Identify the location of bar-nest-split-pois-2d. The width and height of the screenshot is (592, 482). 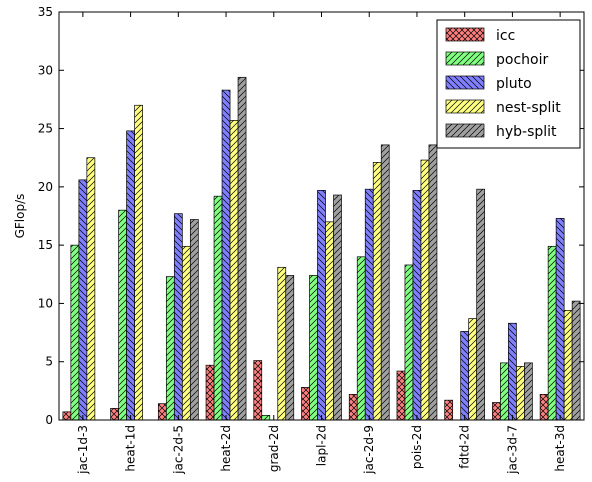
(425, 290).